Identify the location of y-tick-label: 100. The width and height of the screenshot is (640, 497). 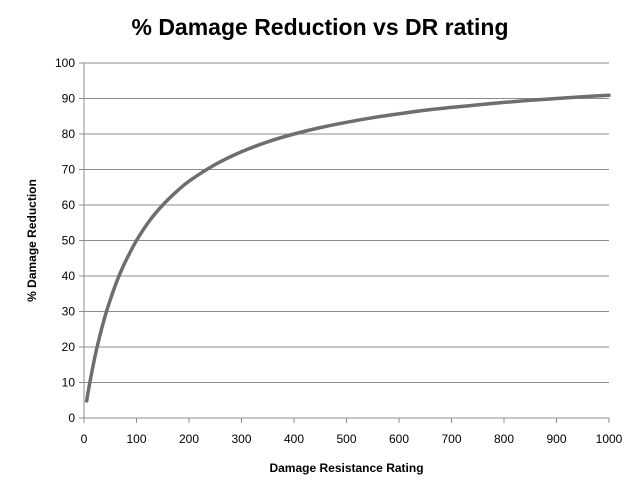
(65, 63).